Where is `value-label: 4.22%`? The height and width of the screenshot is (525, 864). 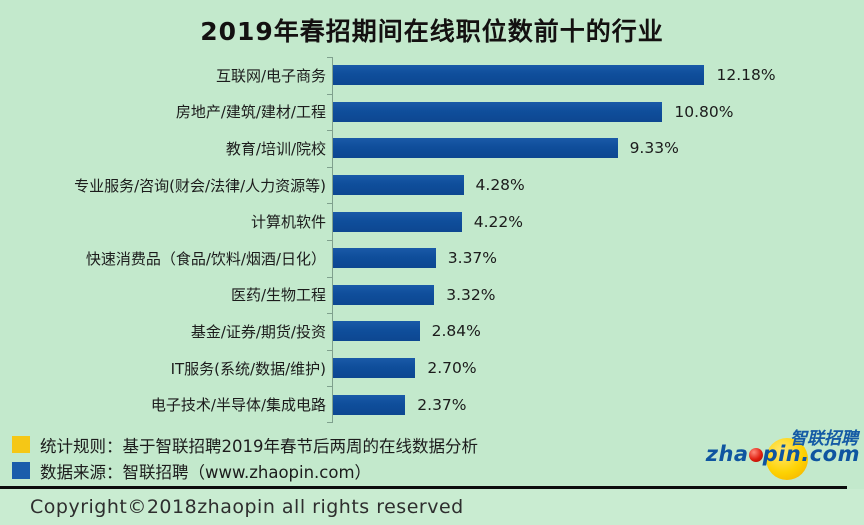 value-label: 4.22% is located at coordinates (498, 221).